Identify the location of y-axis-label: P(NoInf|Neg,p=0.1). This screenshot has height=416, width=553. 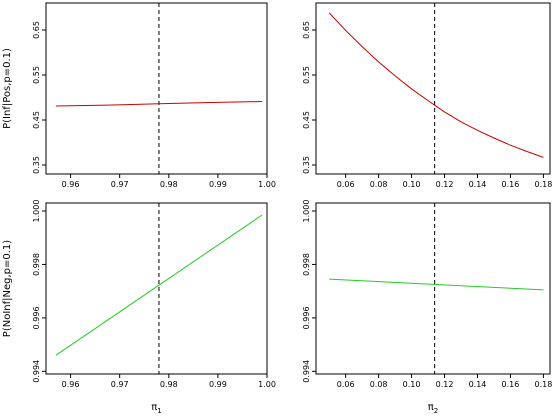
(7, 288).